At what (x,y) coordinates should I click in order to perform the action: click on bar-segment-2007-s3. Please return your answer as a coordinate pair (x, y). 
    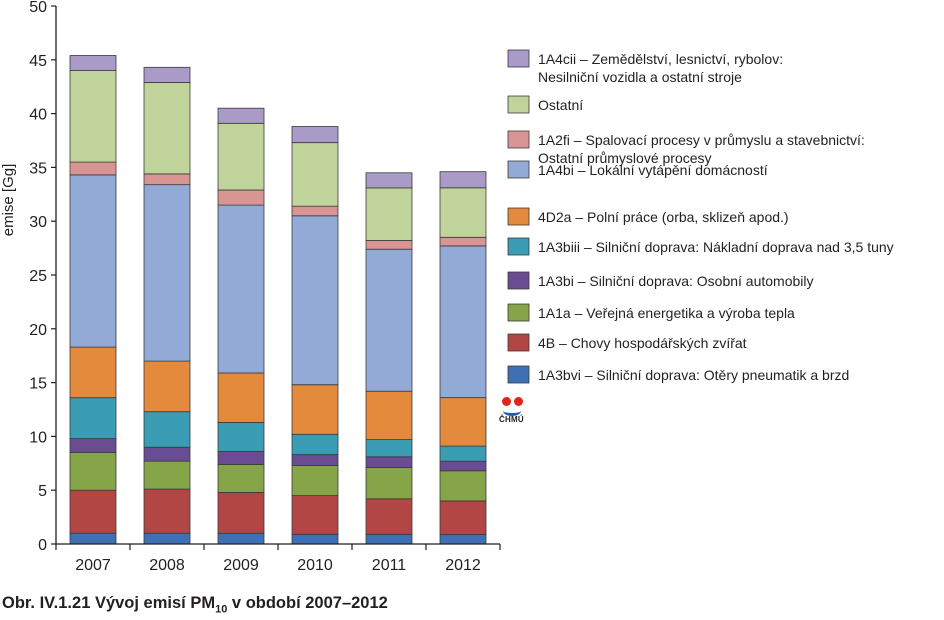
    Looking at the image, I should click on (93, 446).